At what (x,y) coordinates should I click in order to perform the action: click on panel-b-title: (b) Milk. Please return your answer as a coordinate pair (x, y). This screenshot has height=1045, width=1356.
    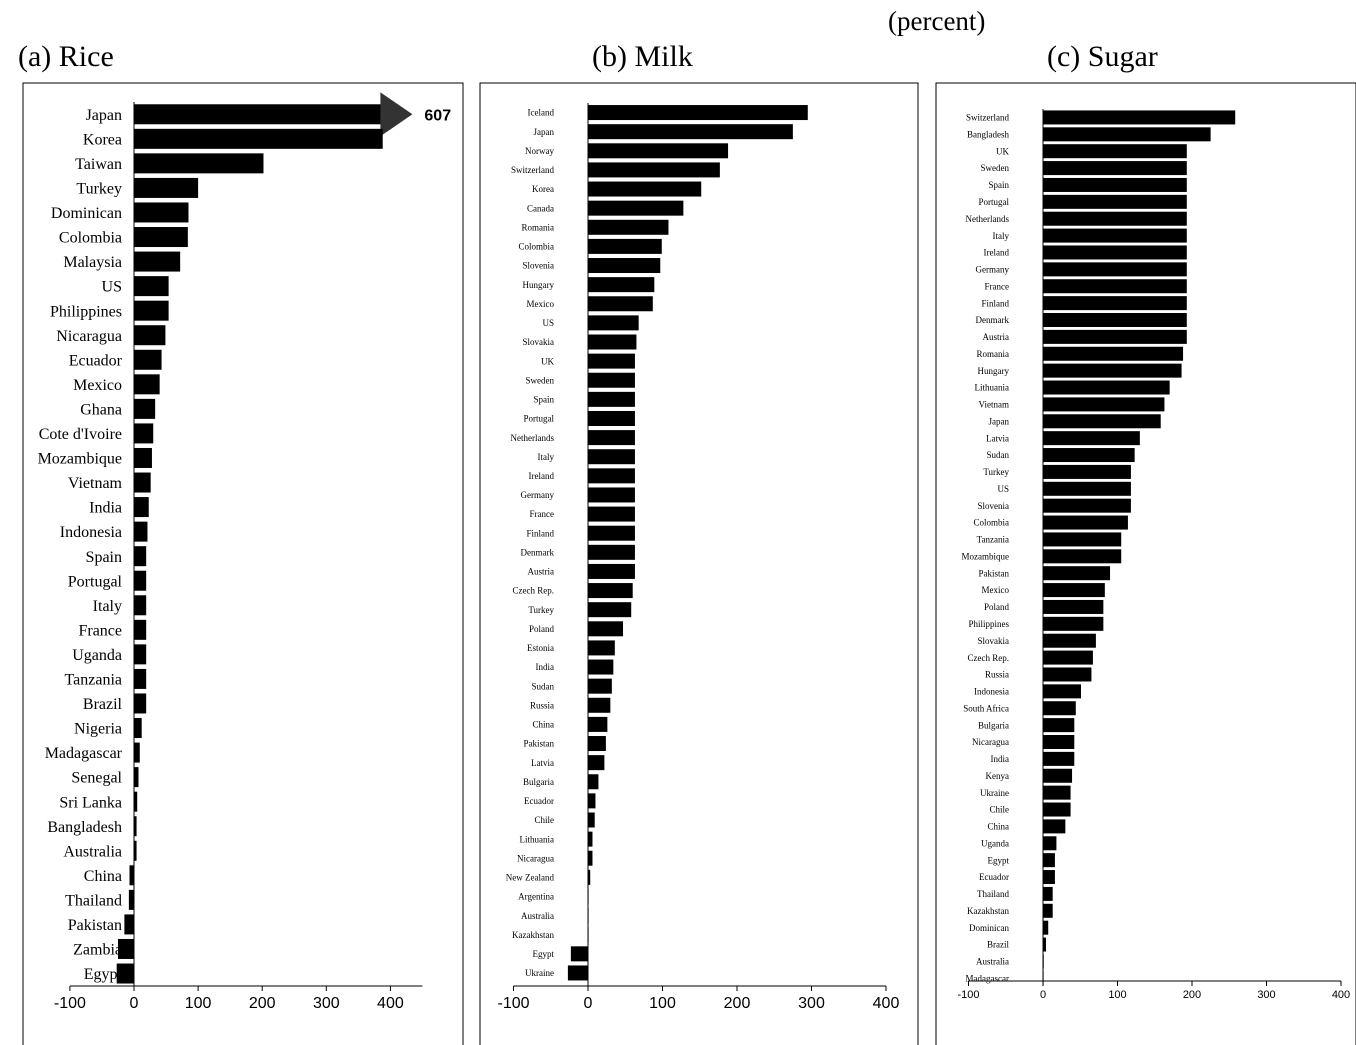
    Looking at the image, I should click on (642, 56).